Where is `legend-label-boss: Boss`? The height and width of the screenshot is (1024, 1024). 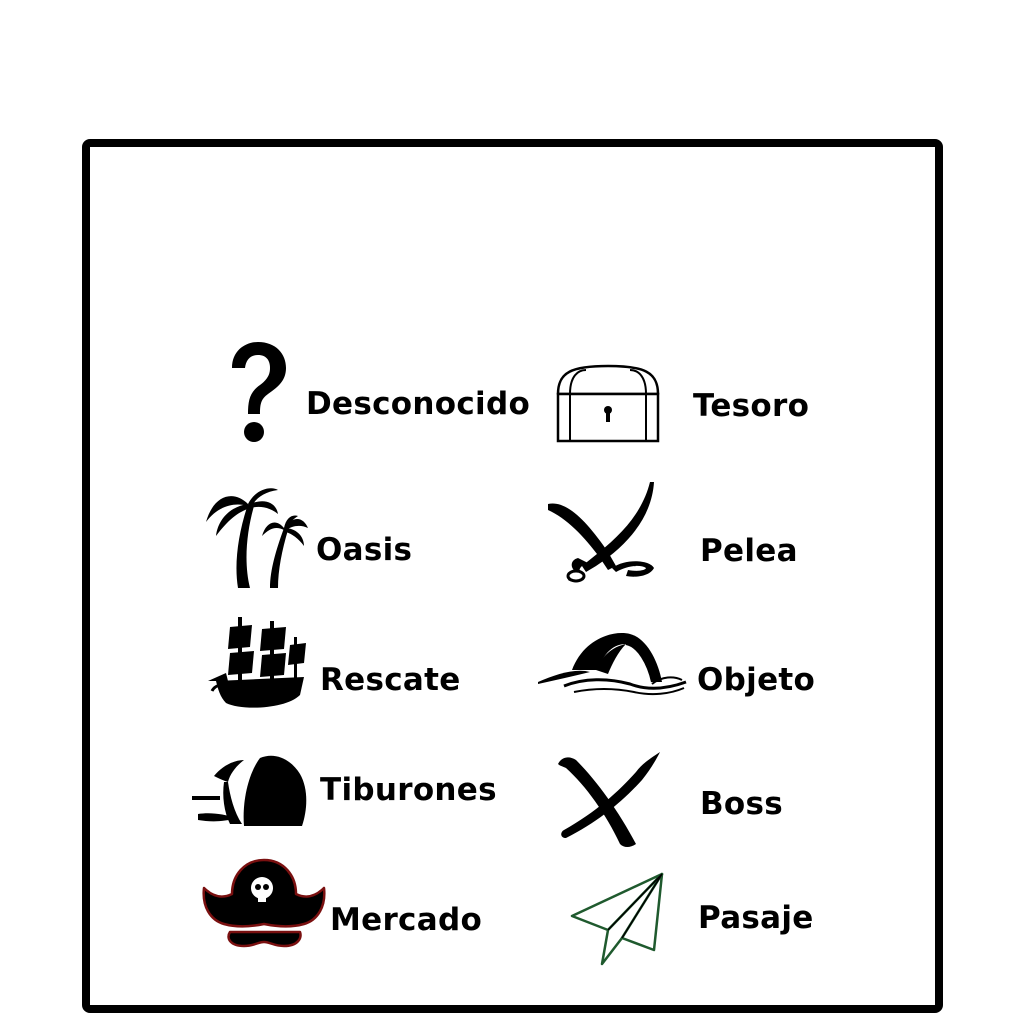
legend-label-boss: Boss is located at coordinates (742, 804).